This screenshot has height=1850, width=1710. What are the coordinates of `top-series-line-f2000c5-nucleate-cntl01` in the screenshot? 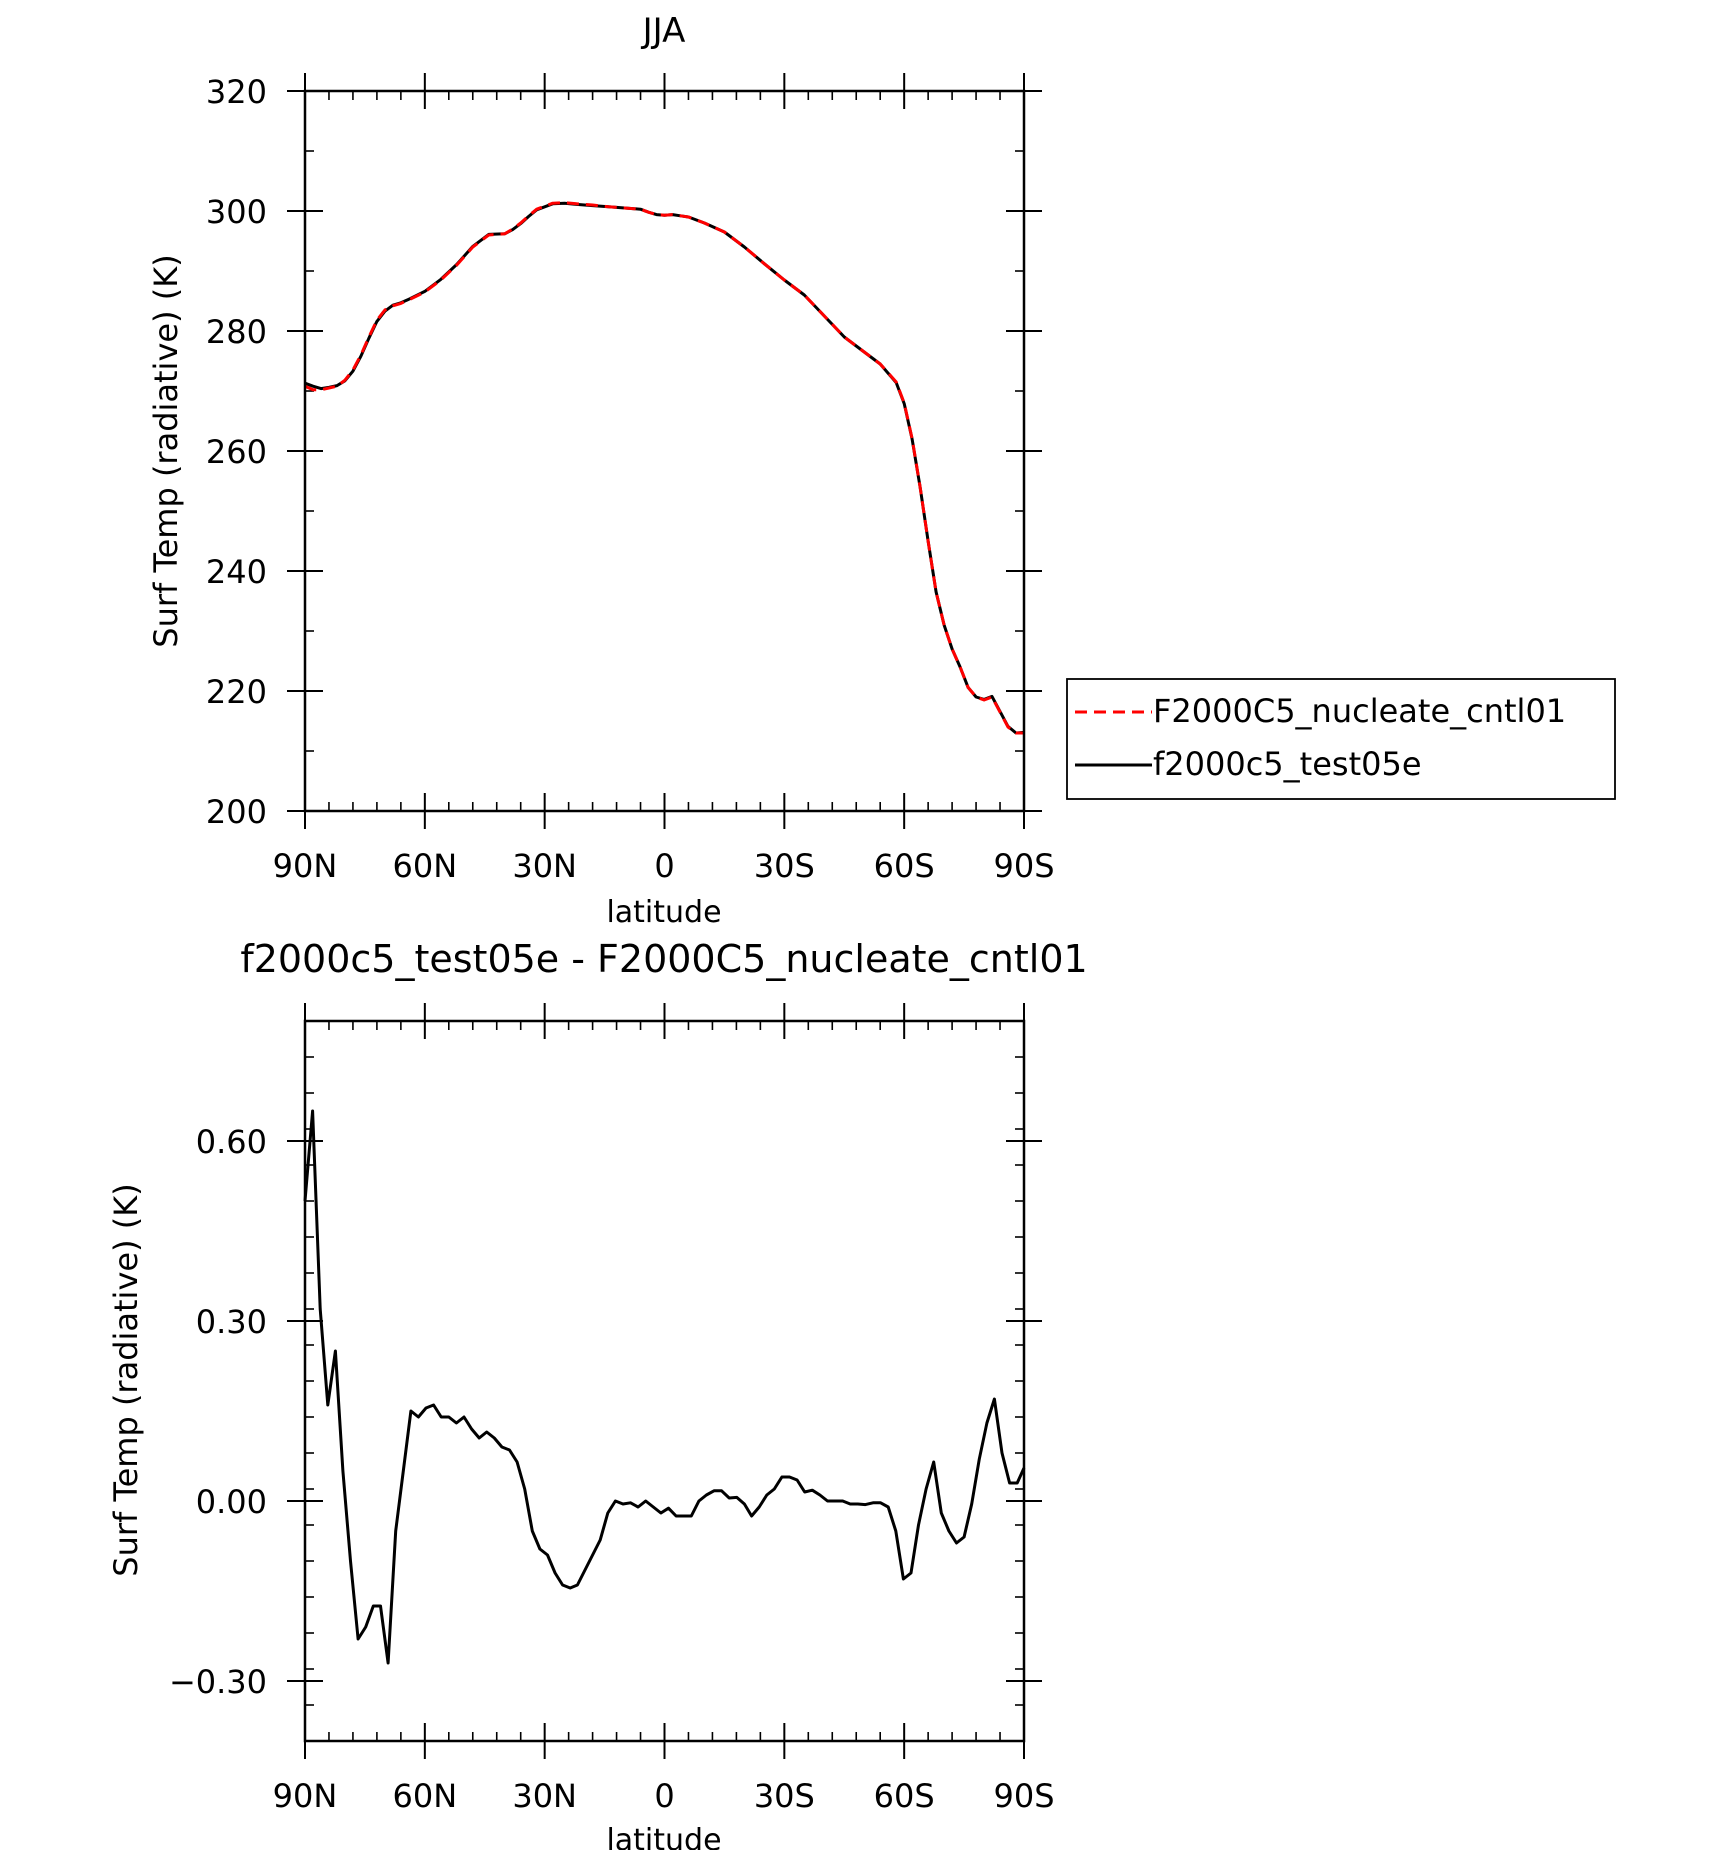 It's located at (664, 468).